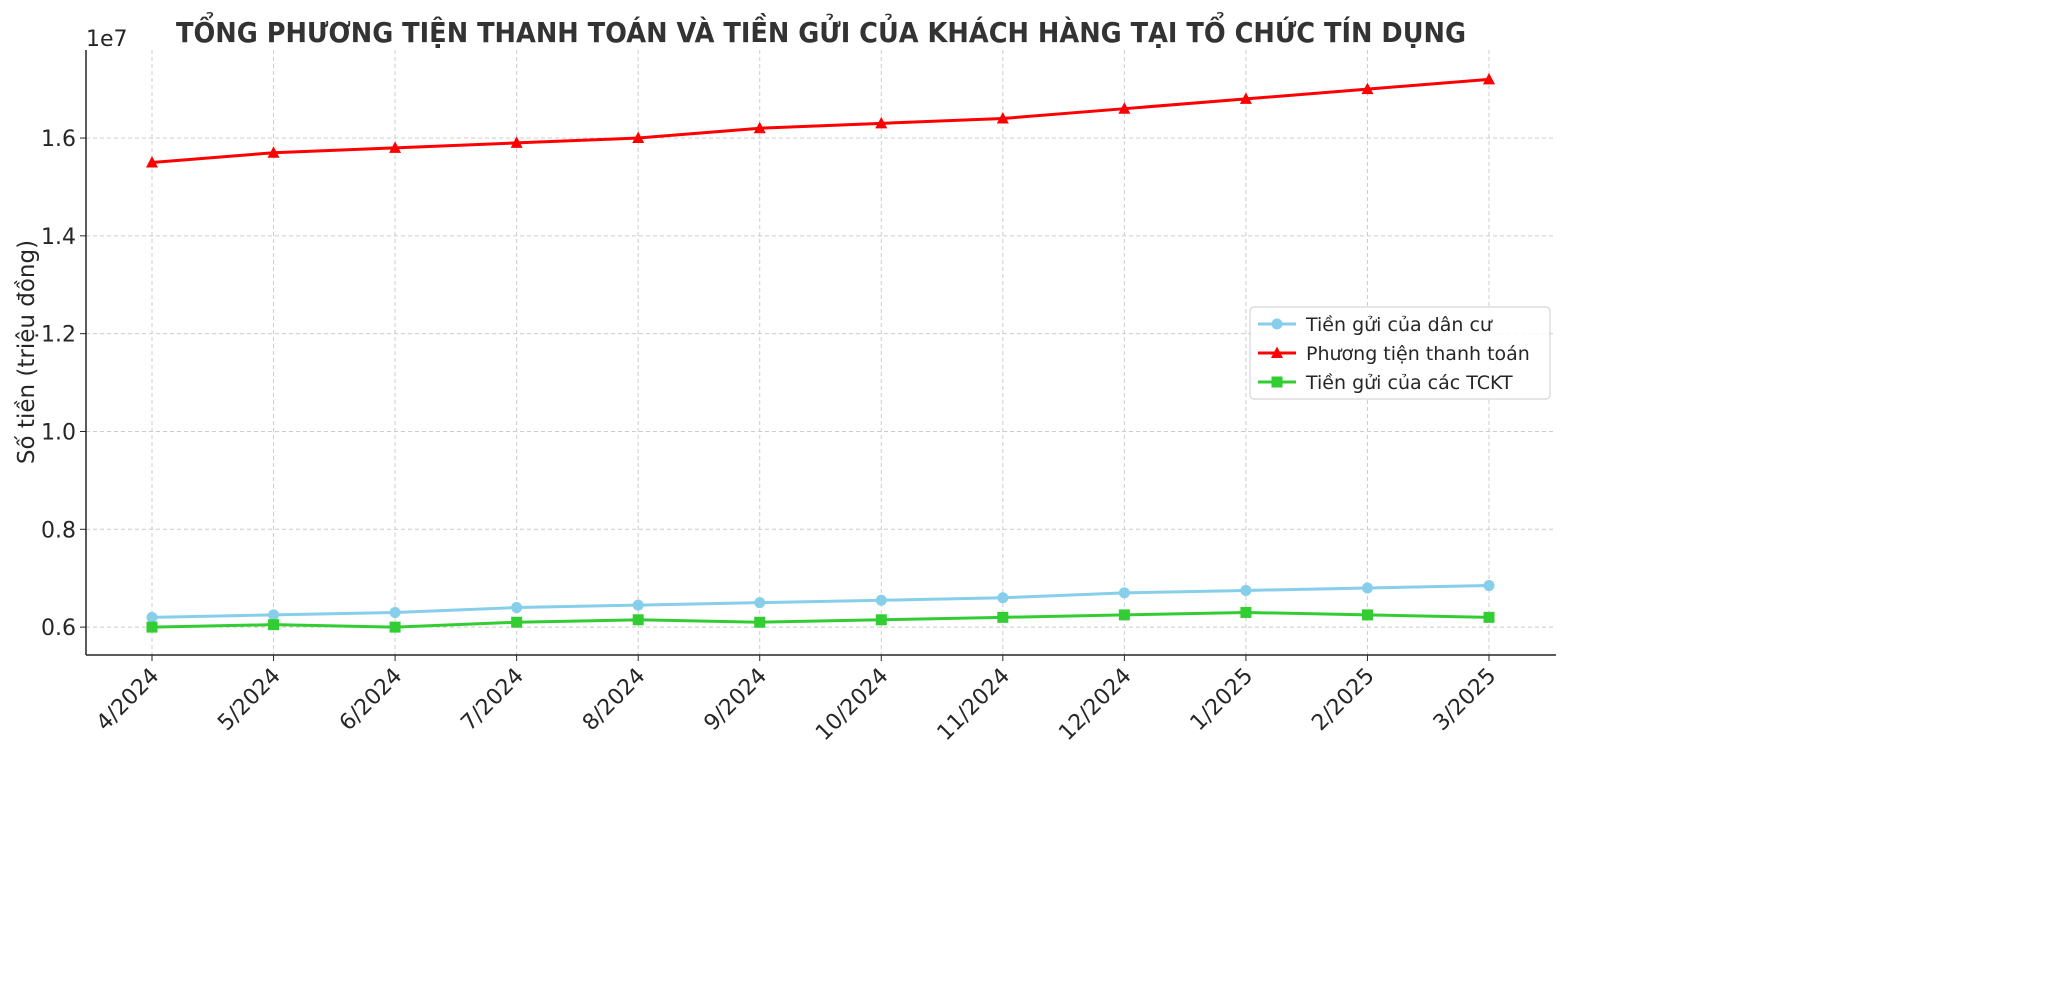  What do you see at coordinates (1222, 700) in the screenshot?
I see `x-tick-label: 1/2025` at bounding box center [1222, 700].